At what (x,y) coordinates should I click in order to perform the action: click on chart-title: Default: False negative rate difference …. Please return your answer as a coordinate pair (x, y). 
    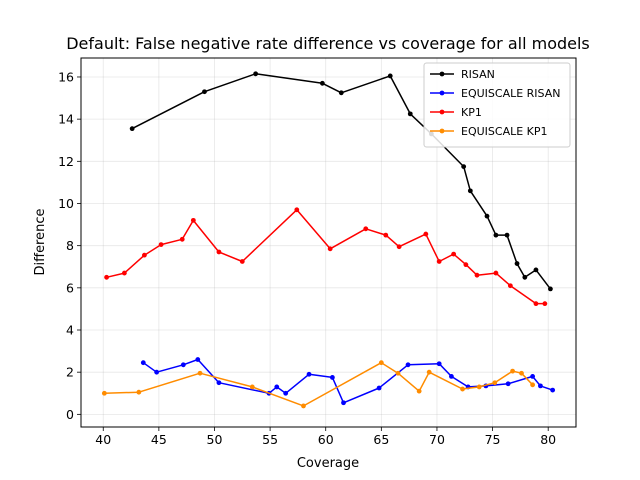
    Looking at the image, I should click on (328, 43).